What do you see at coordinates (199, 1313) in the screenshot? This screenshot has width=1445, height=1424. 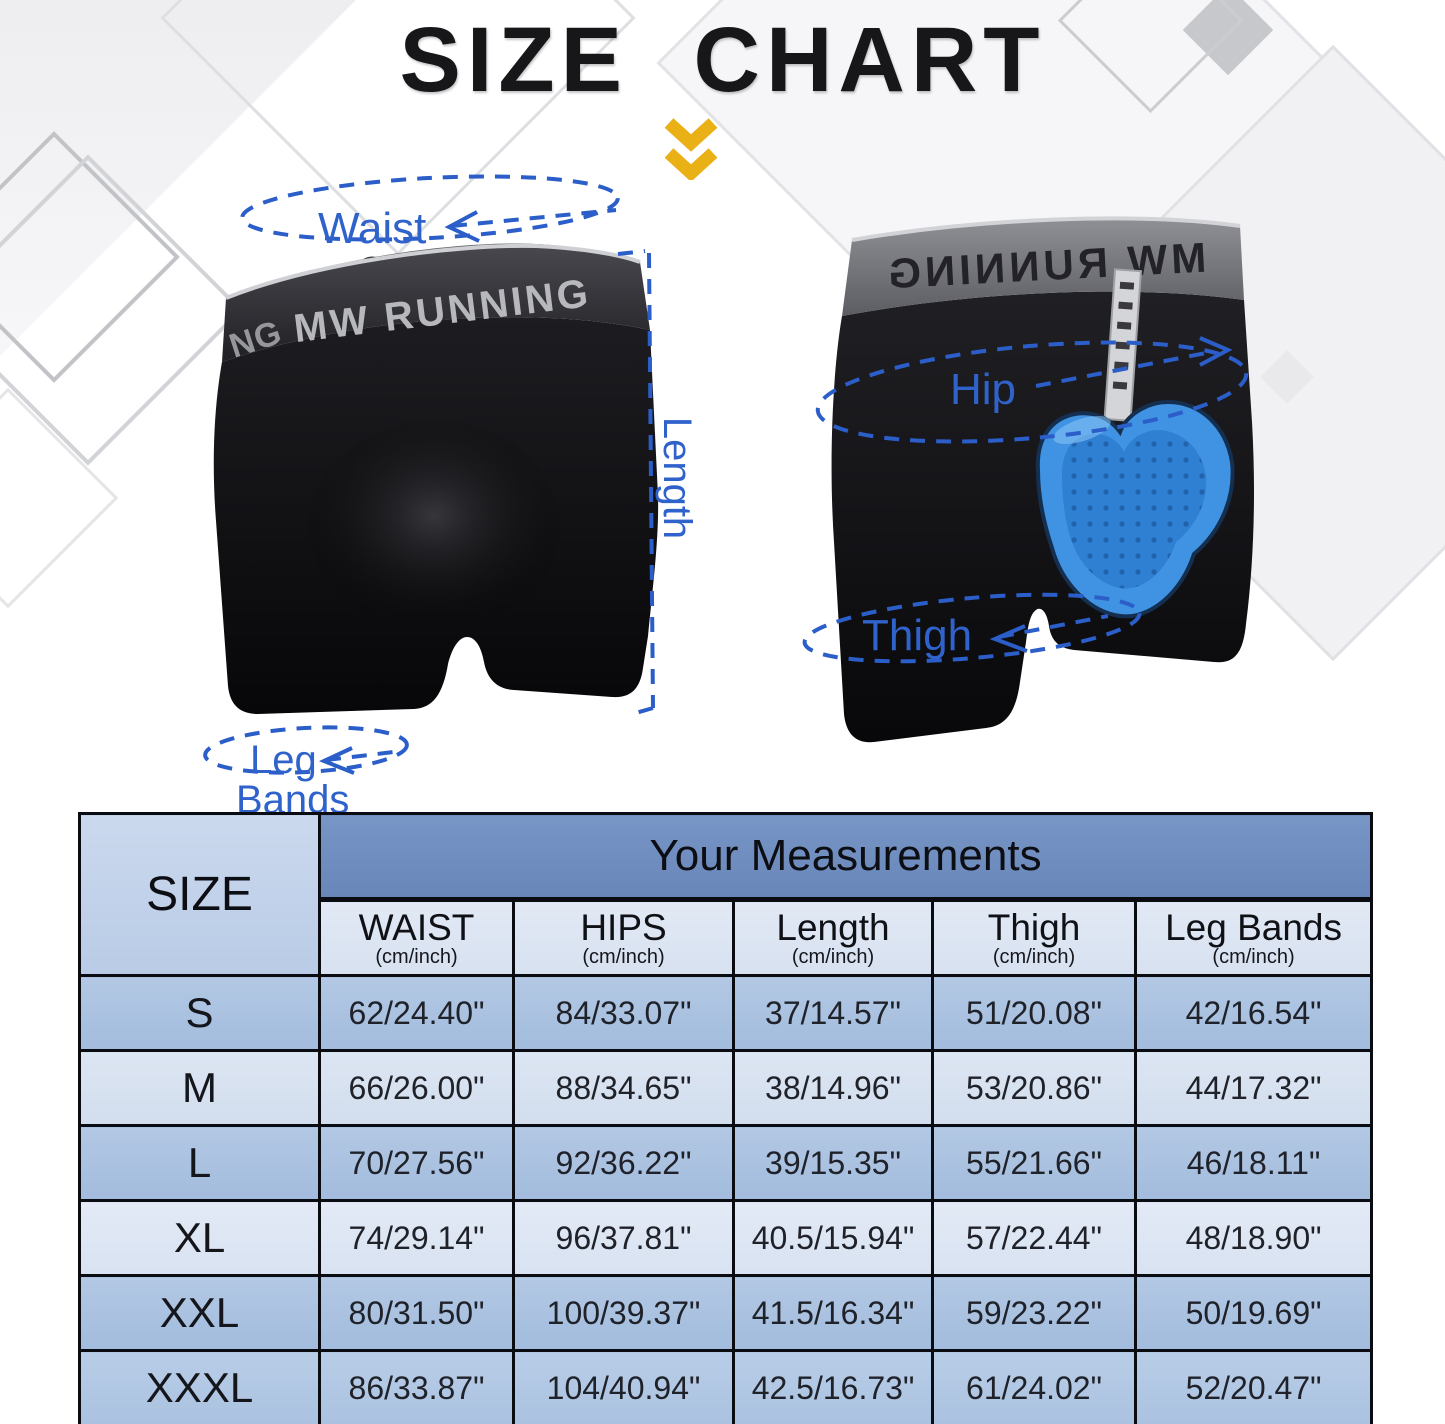 I see `size-cell: XXL` at bounding box center [199, 1313].